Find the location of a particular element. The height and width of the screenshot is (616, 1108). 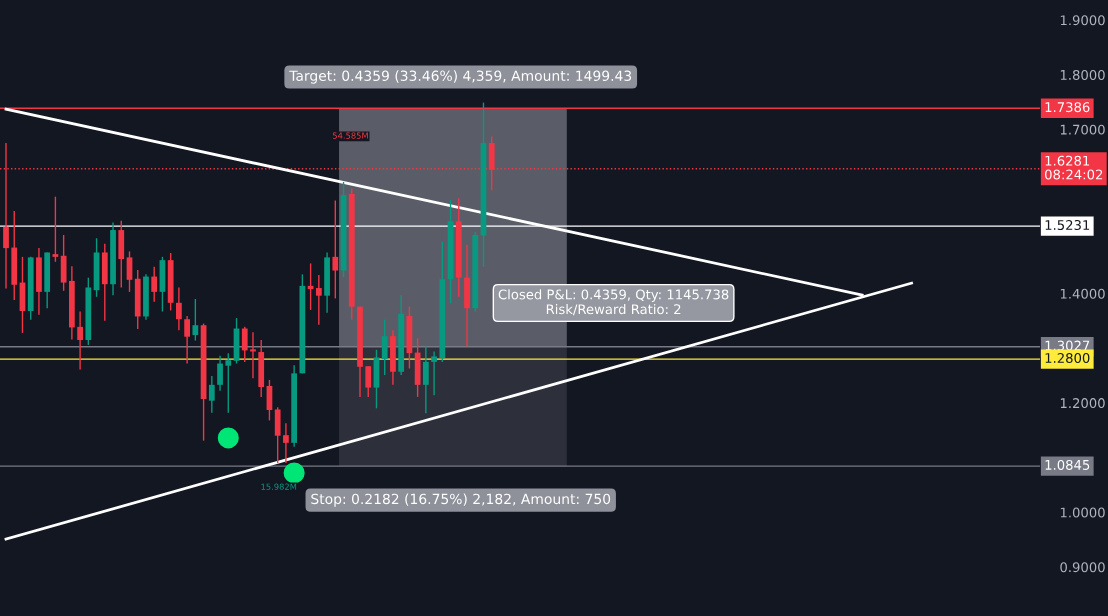

y-tick-label: 0.9000 is located at coordinates (1082, 567).